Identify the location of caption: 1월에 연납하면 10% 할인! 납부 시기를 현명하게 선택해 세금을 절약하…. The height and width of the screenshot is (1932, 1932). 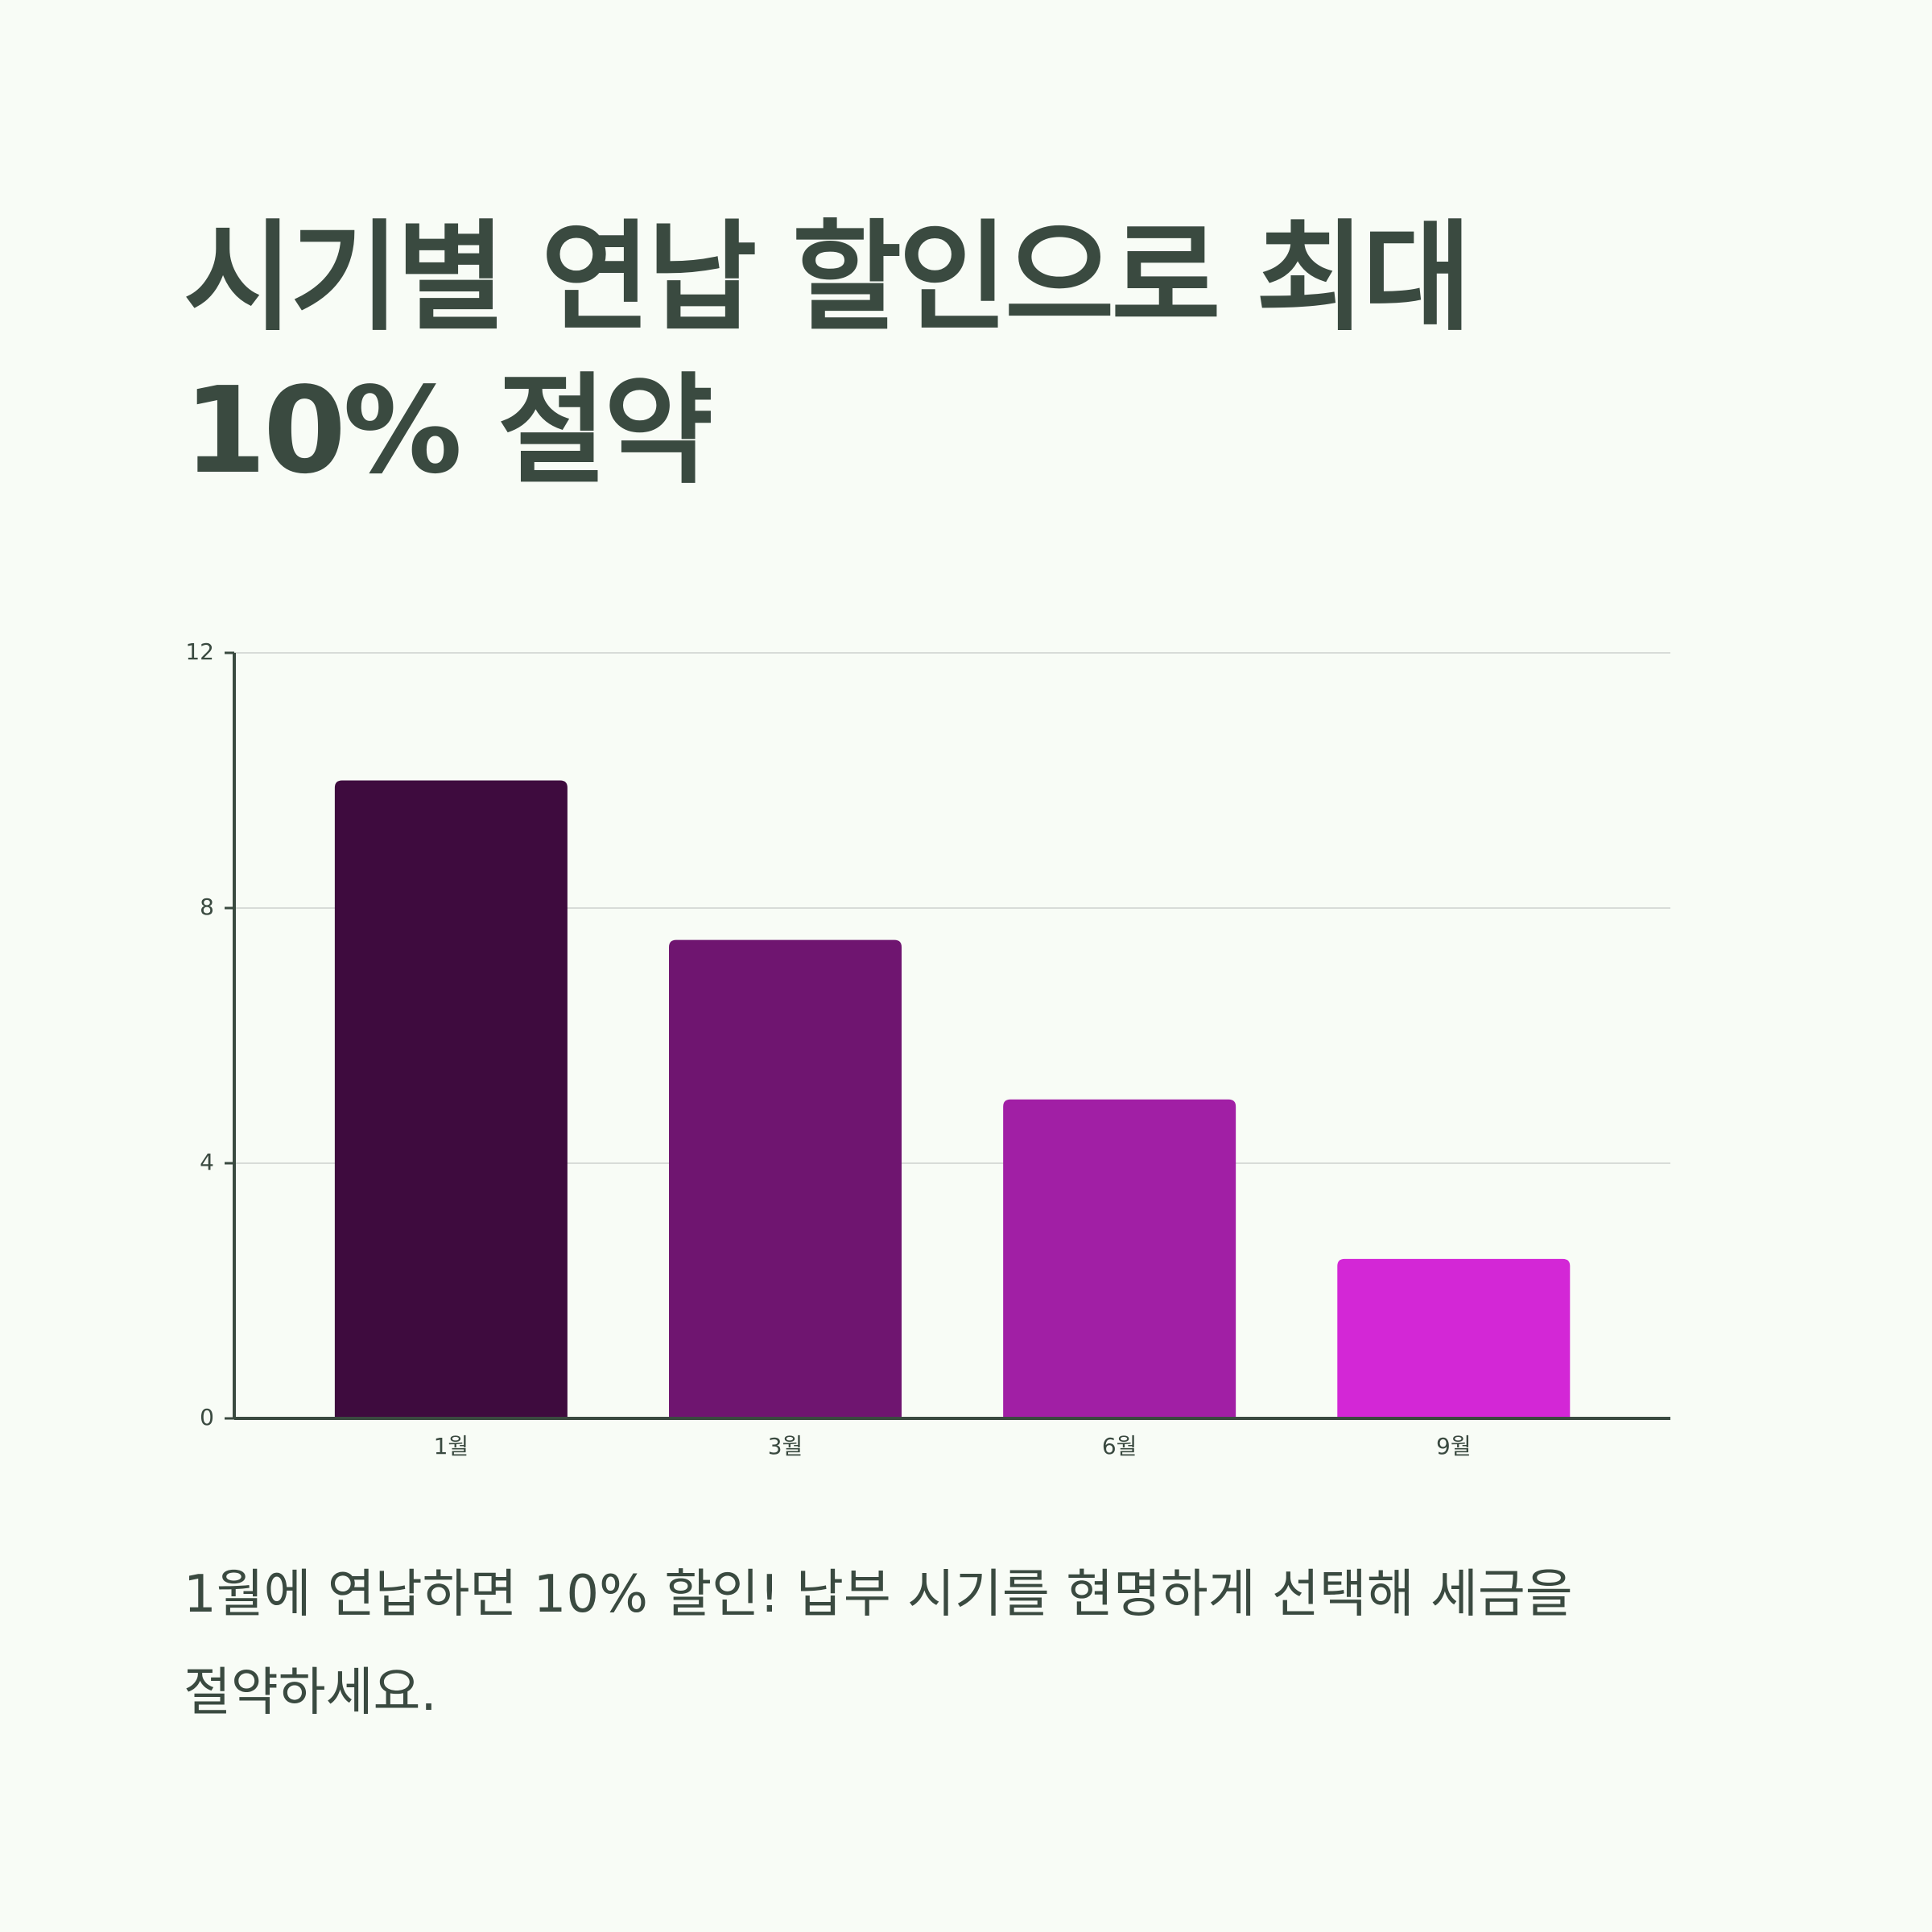
(878, 1644).